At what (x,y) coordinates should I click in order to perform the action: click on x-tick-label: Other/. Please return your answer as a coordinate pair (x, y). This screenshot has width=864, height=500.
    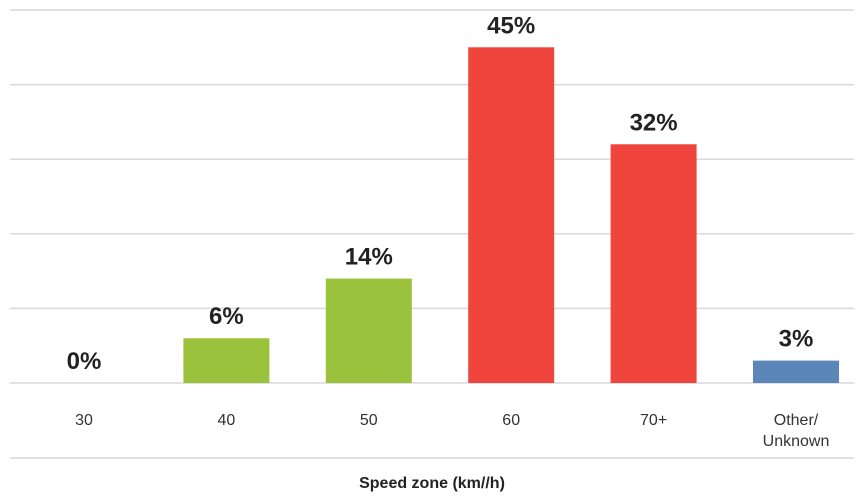
    Looking at the image, I should click on (796, 420).